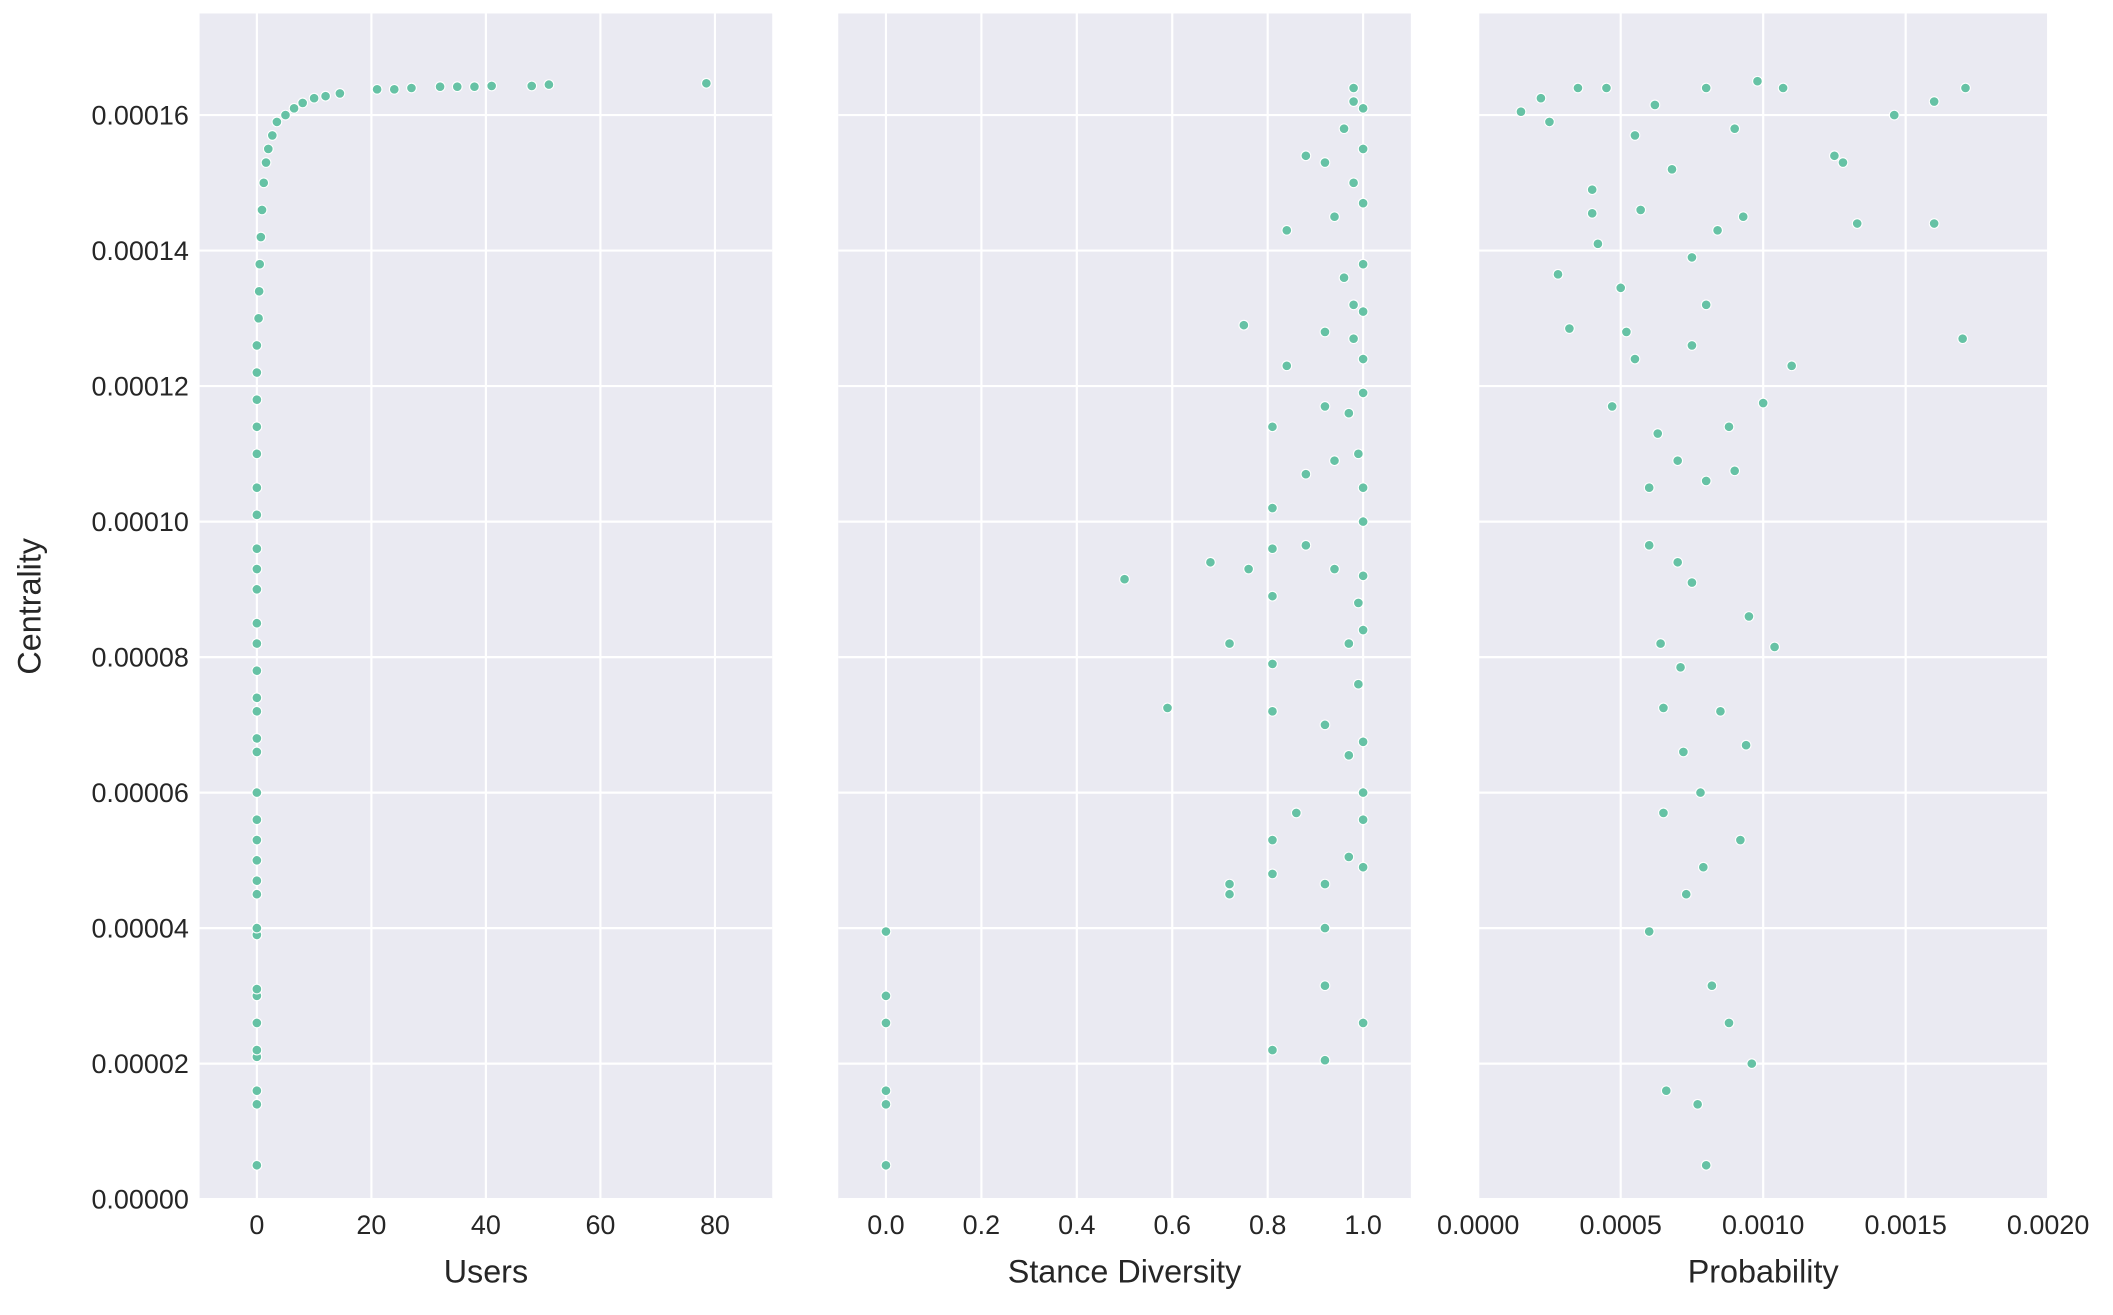  What do you see at coordinates (139, 1200) in the screenshot?
I see `y-tick-label: 0.00000` at bounding box center [139, 1200].